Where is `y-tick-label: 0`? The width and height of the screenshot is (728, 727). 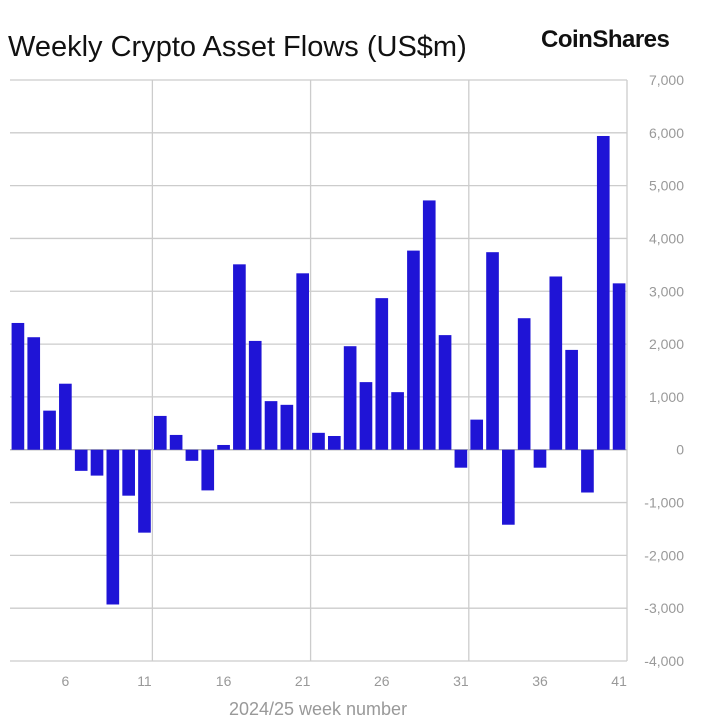
y-tick-label: 0 is located at coordinates (680, 450).